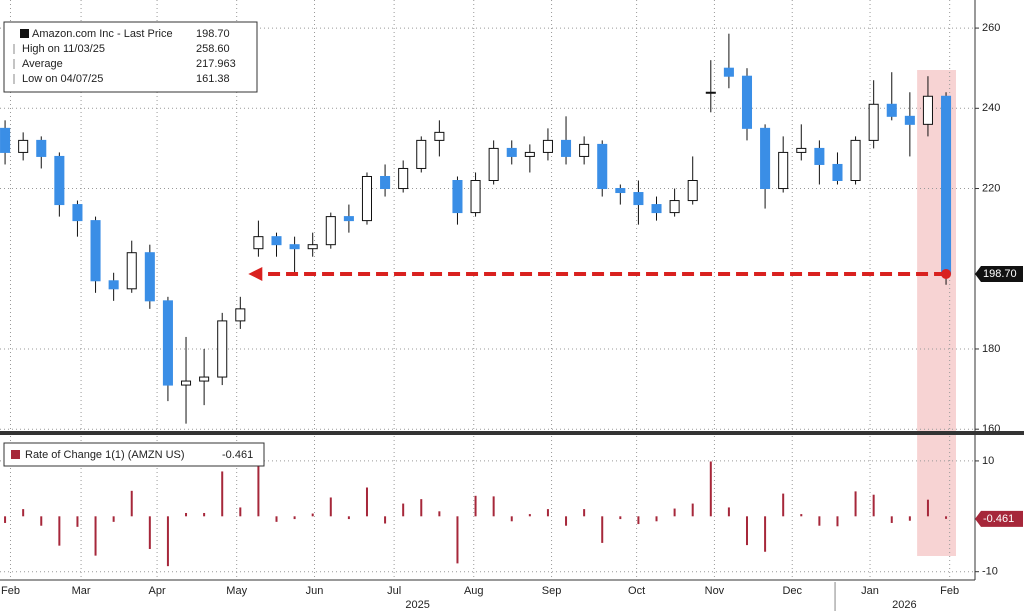 Image resolution: width=1024 pixels, height=611 pixels. I want to click on legend-box, so click(134, 454).